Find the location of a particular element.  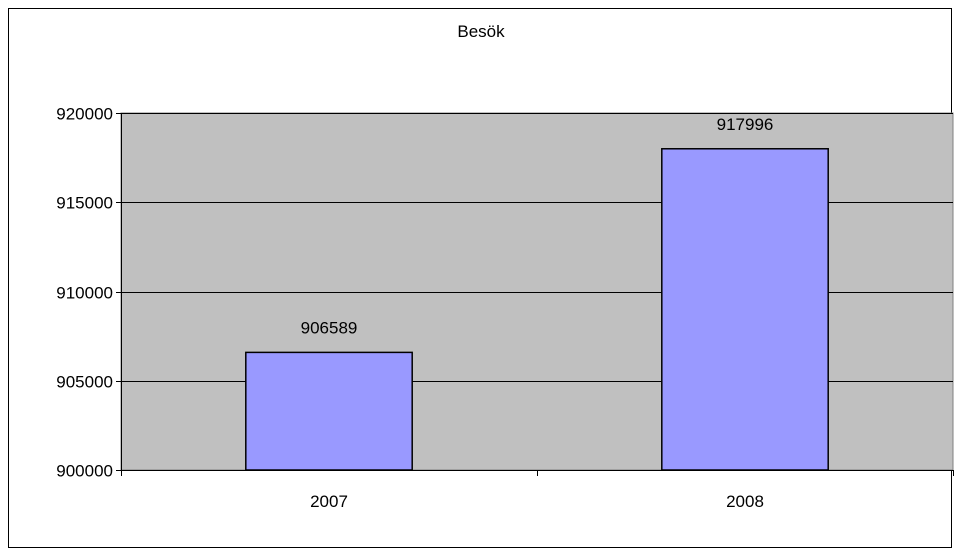

x-tick-label-2007: 2007 is located at coordinates (329, 501).